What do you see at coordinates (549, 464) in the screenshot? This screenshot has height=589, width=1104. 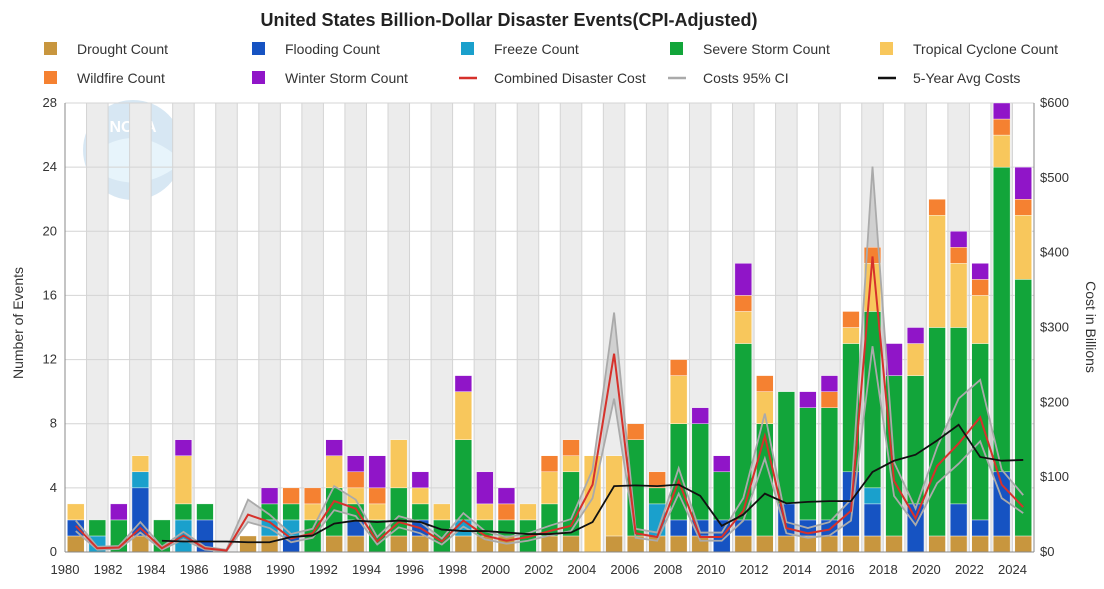 I see `bar-wildfire-count-2002` at bounding box center [549, 464].